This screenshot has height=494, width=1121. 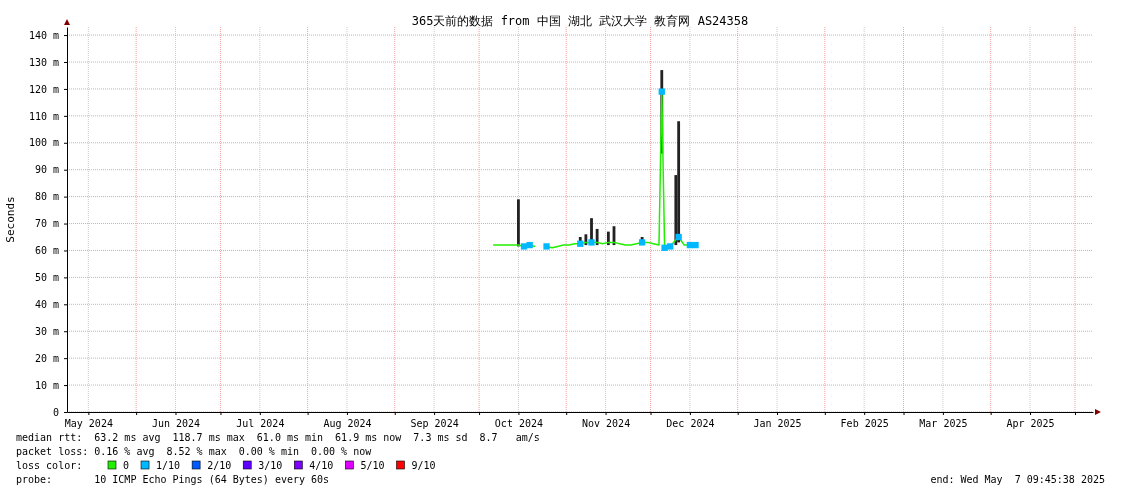 I want to click on text: probe: 10 ICMP Echo Pings (64 Bytes) every 60s, so click(x=173, y=479).